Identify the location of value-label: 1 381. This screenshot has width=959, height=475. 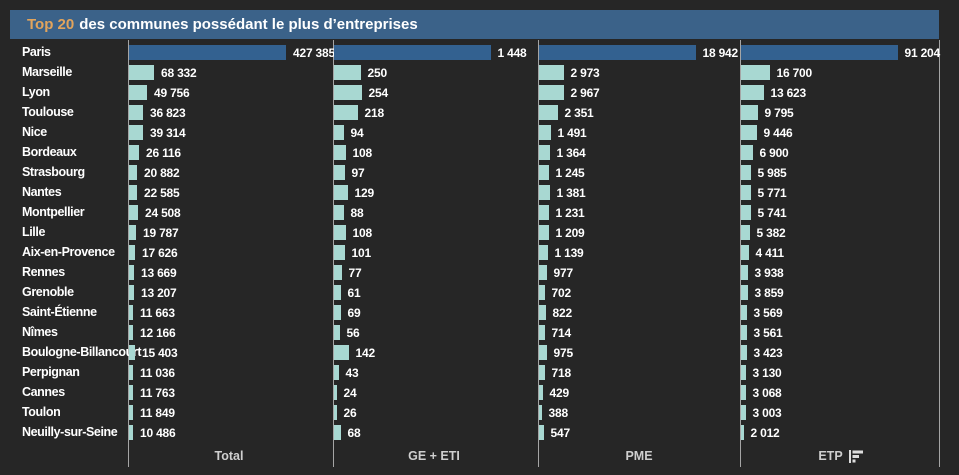
(571, 193).